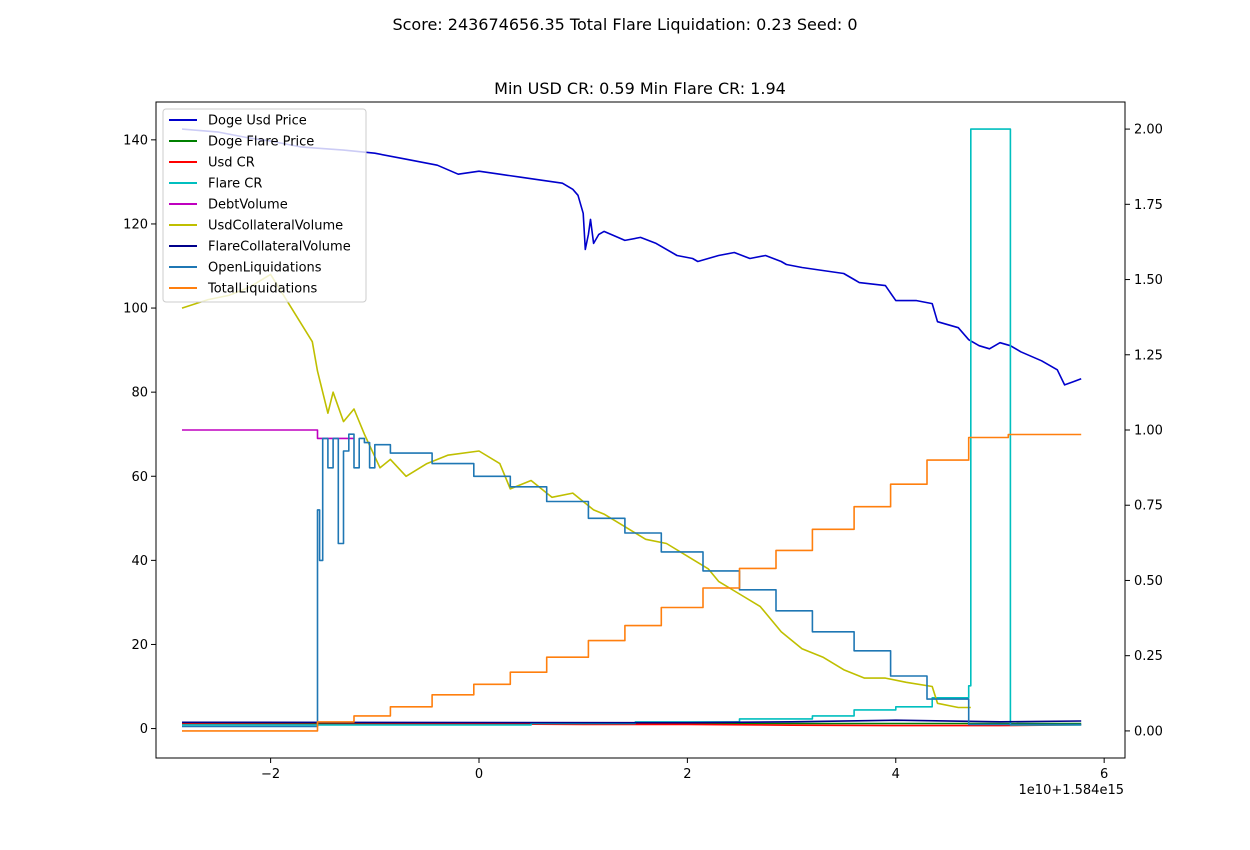 This screenshot has height=850, width=1250. I want to click on legend-label: UsdCollateralVolume, so click(275, 226).